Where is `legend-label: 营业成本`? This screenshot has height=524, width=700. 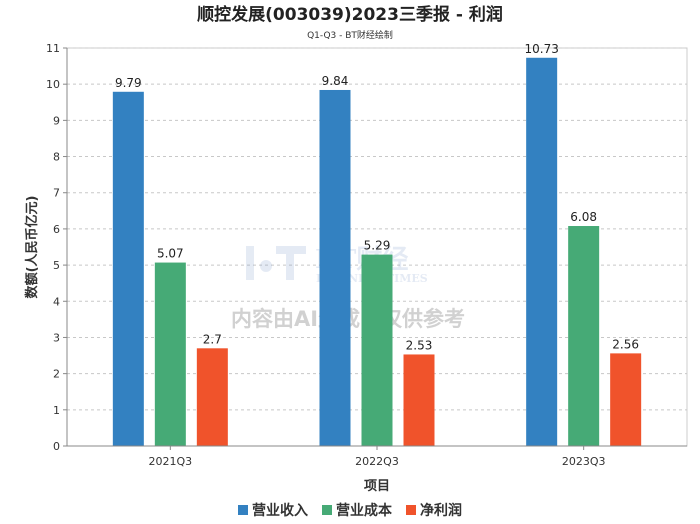
legend-label: 营业成本 is located at coordinates (364, 511).